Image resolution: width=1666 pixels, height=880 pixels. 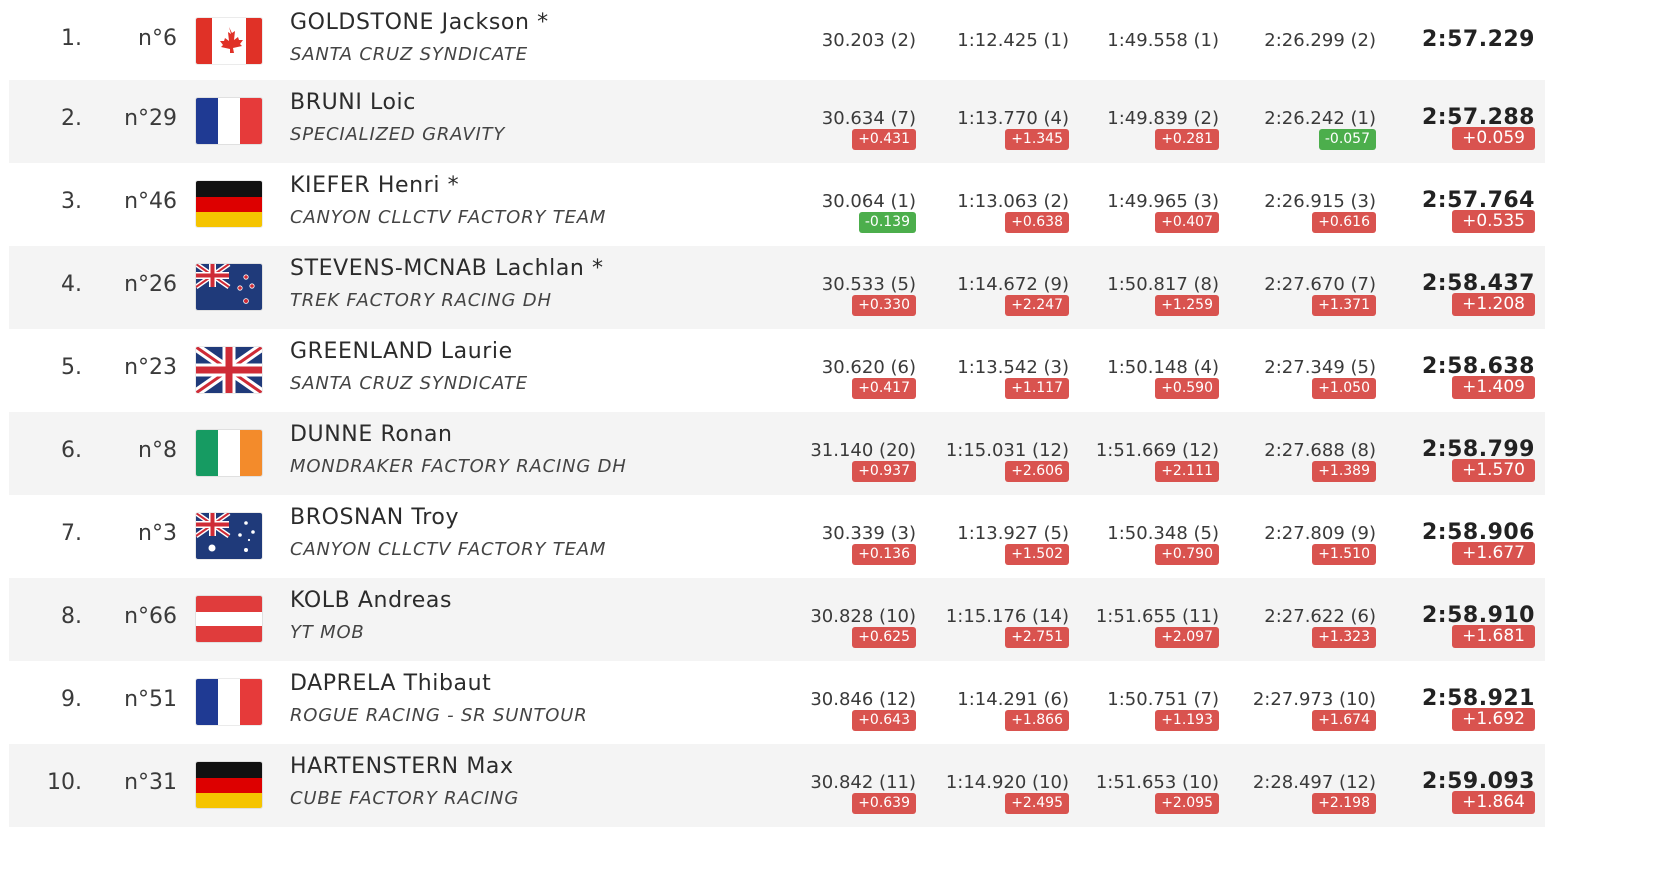 I want to click on total-time: 2:57.764, so click(x=1478, y=200).